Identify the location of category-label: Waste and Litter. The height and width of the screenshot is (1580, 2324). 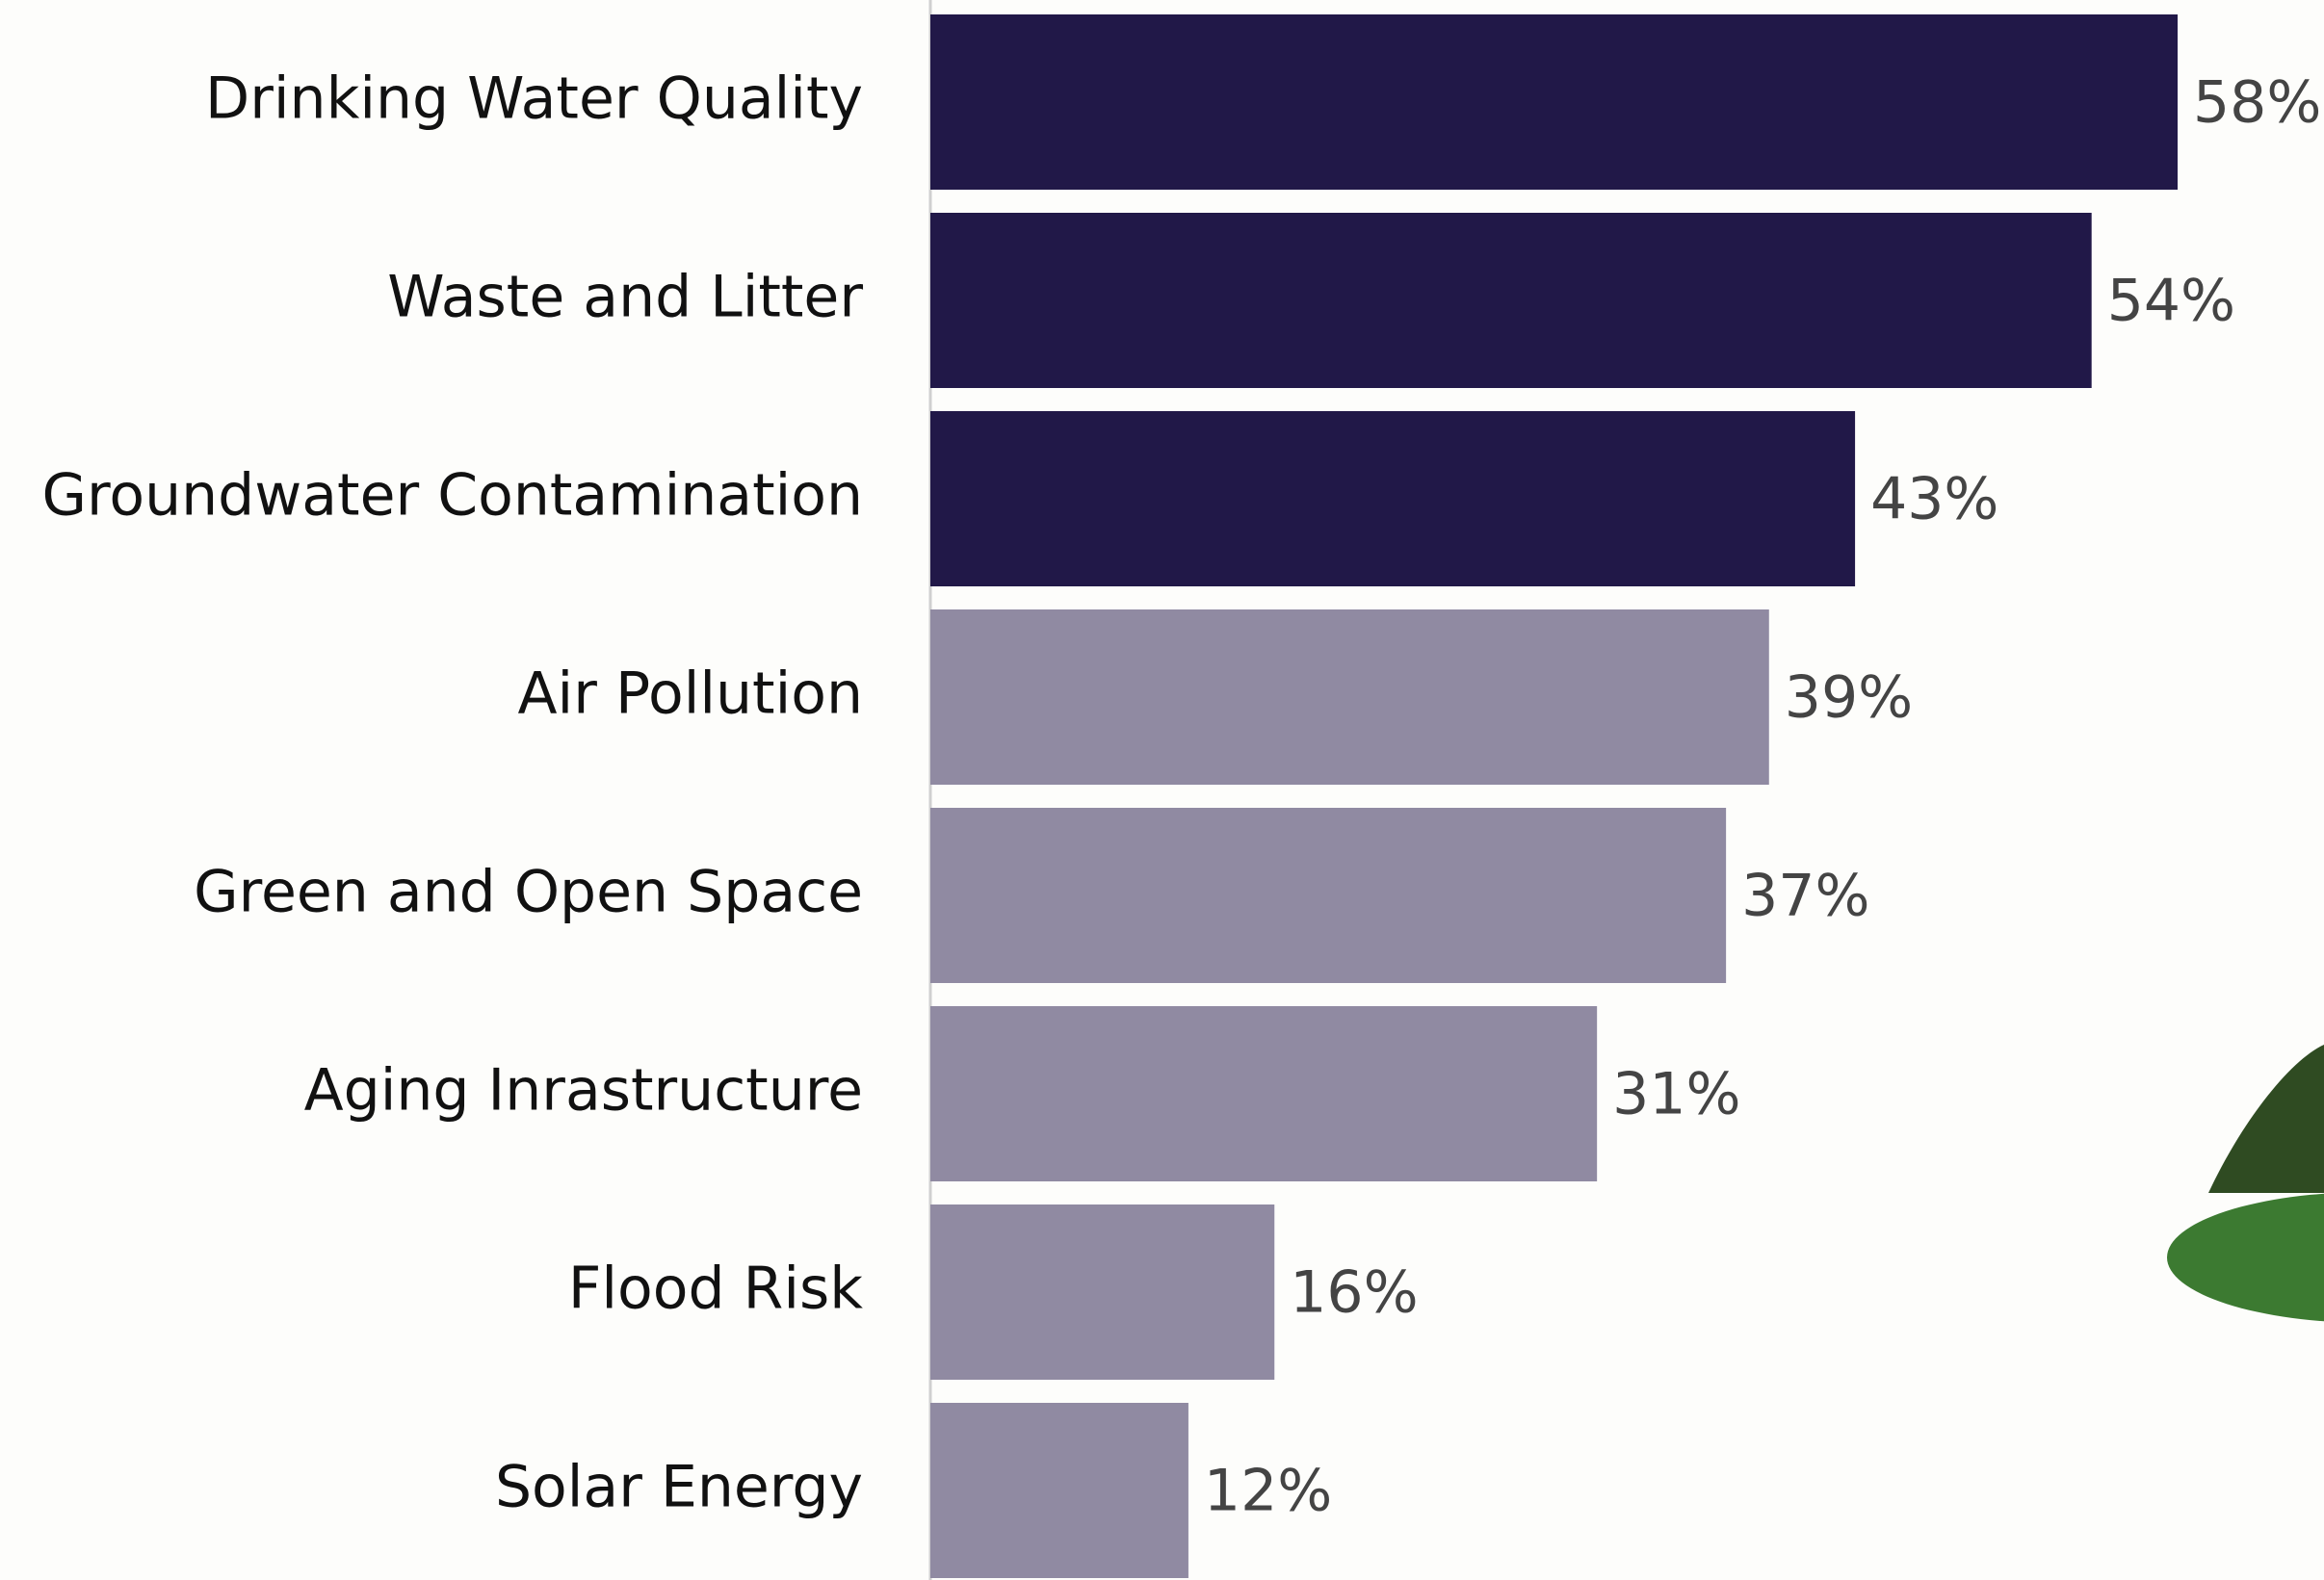
(625, 297).